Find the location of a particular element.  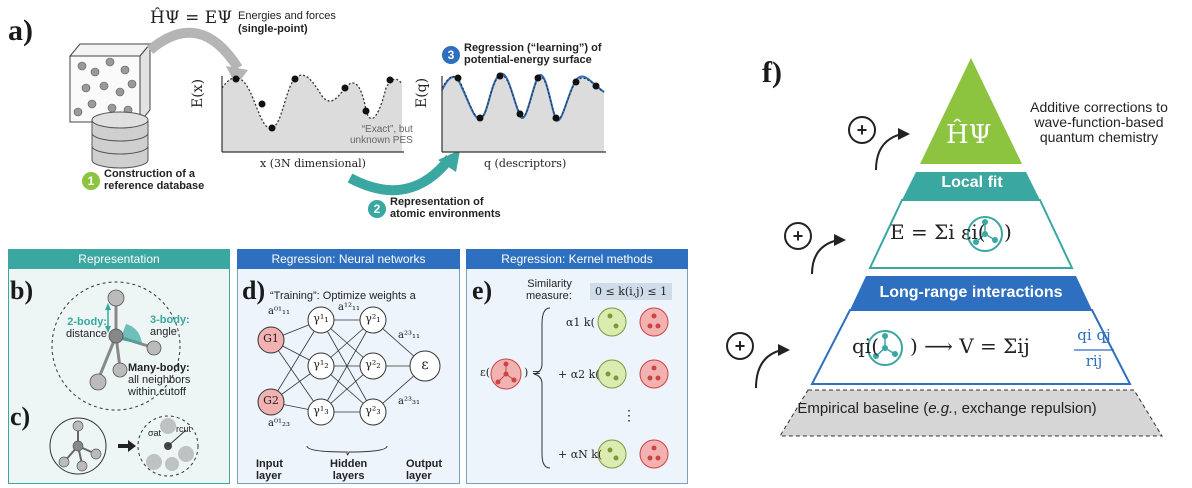

node-h12-label: γ¹₂ is located at coordinates (321, 364).